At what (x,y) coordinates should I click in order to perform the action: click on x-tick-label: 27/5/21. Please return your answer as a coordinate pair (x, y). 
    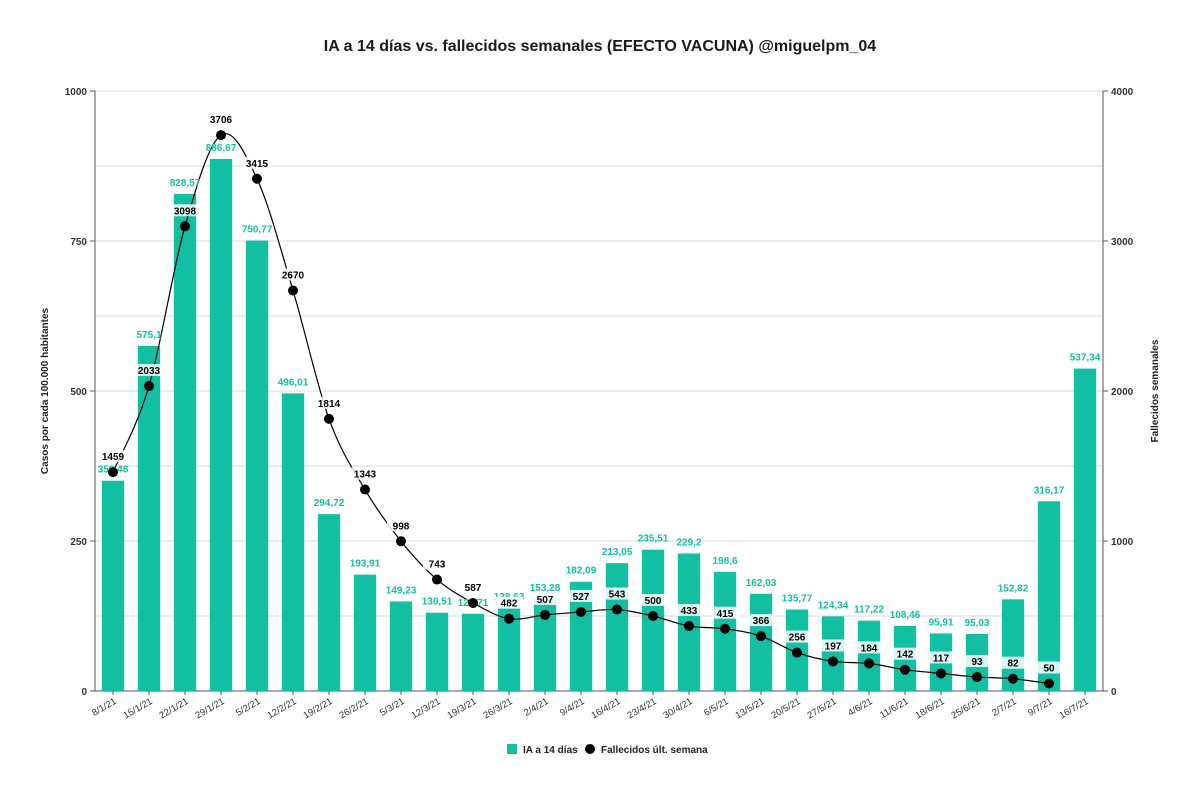
    Looking at the image, I should click on (822, 708).